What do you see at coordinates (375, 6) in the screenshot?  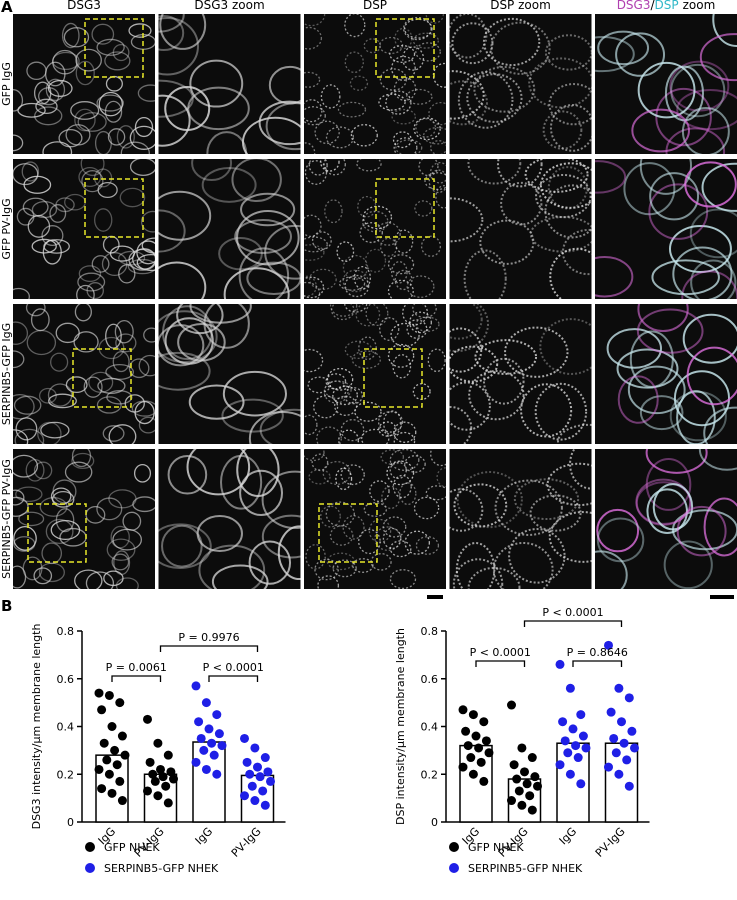 I see `column-header: DSP` at bounding box center [375, 6].